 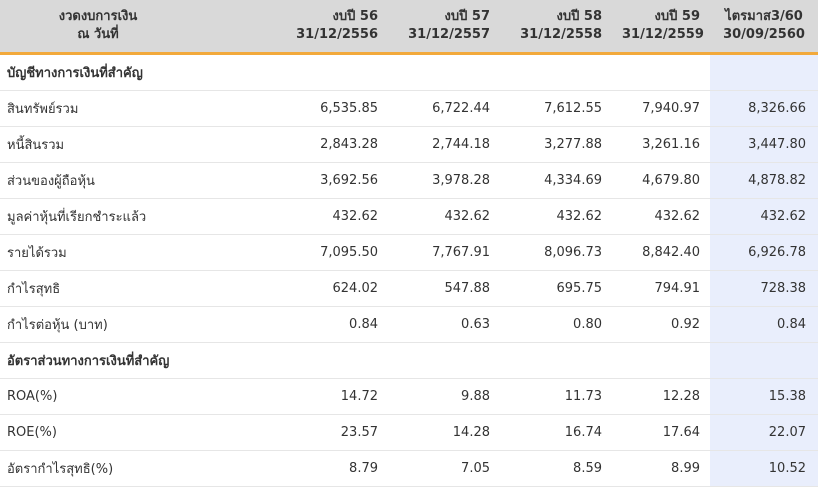 I want to click on value-cell: 7,095.50, so click(x=277, y=252).